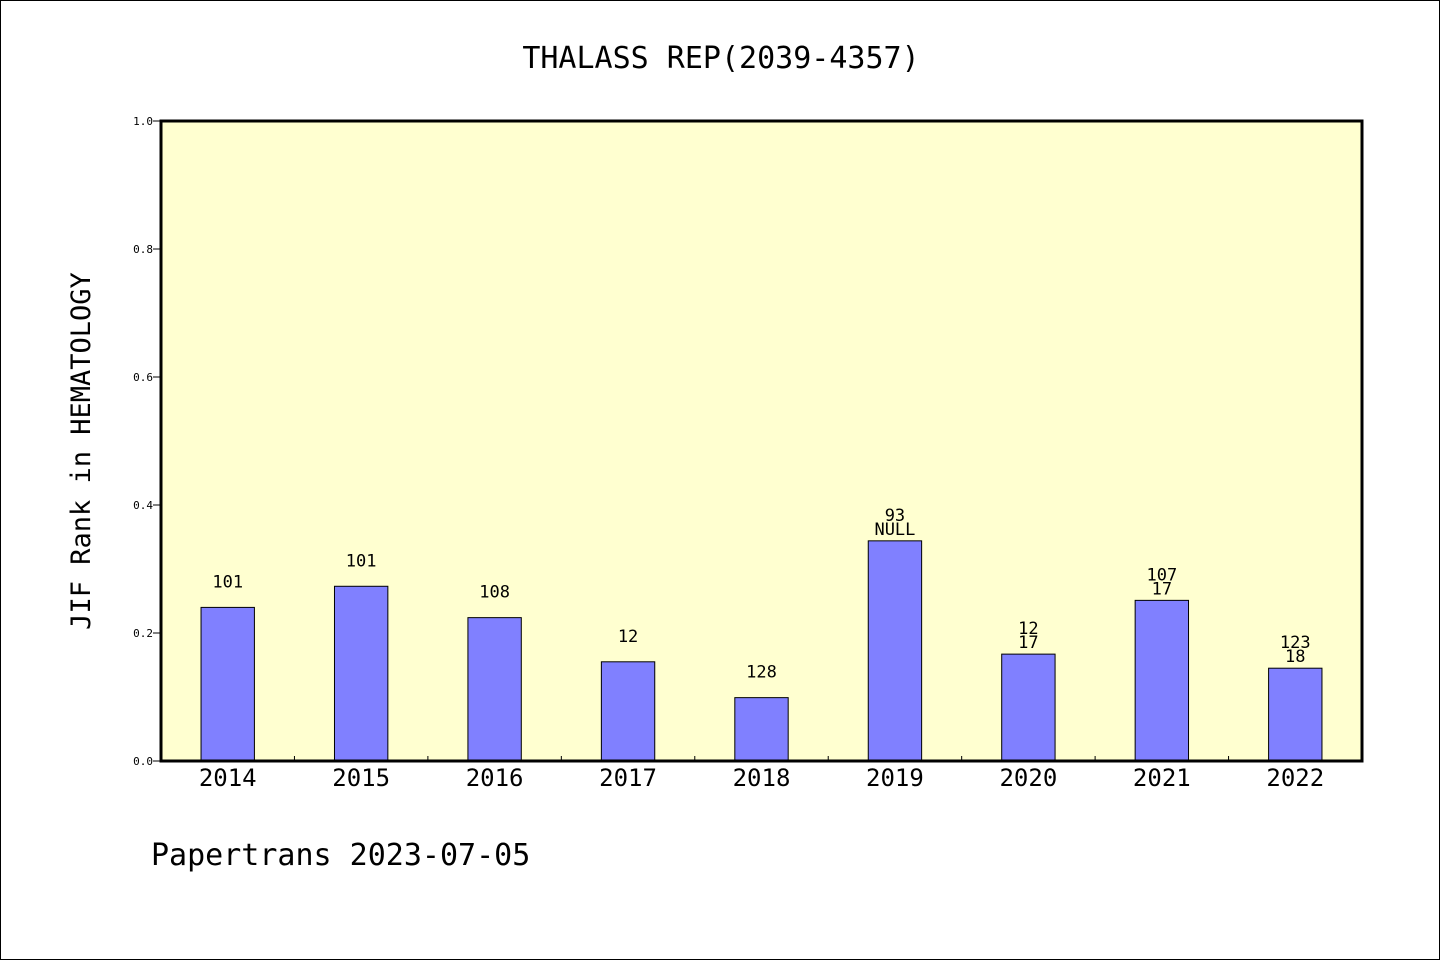 This screenshot has height=961, width=1440. I want to click on y-tick-label: 0.0, so click(143, 761).